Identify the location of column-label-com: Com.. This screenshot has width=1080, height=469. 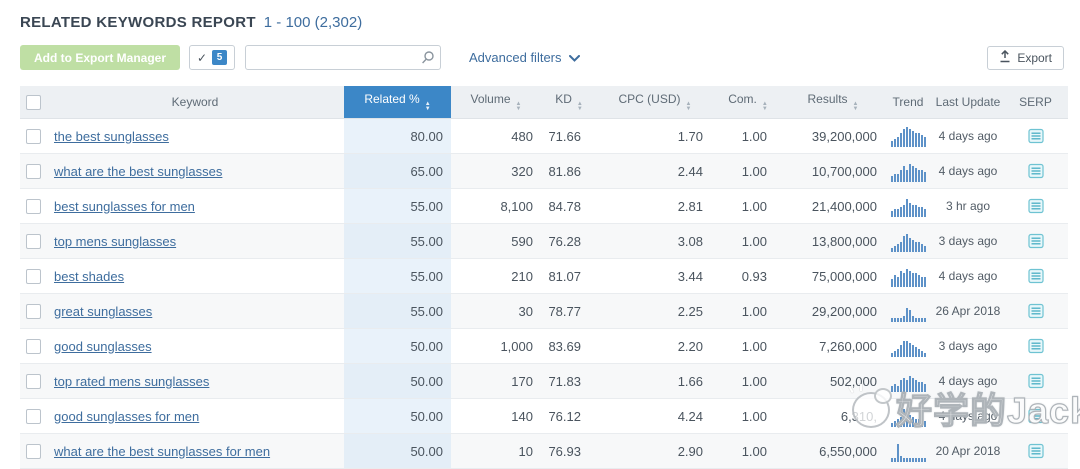
(742, 99).